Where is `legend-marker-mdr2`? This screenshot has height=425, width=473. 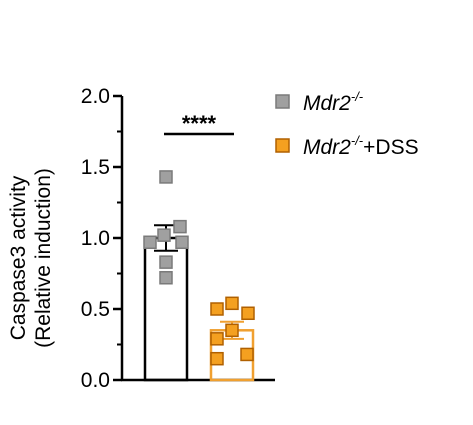
legend-marker-mdr2 is located at coordinates (282, 101).